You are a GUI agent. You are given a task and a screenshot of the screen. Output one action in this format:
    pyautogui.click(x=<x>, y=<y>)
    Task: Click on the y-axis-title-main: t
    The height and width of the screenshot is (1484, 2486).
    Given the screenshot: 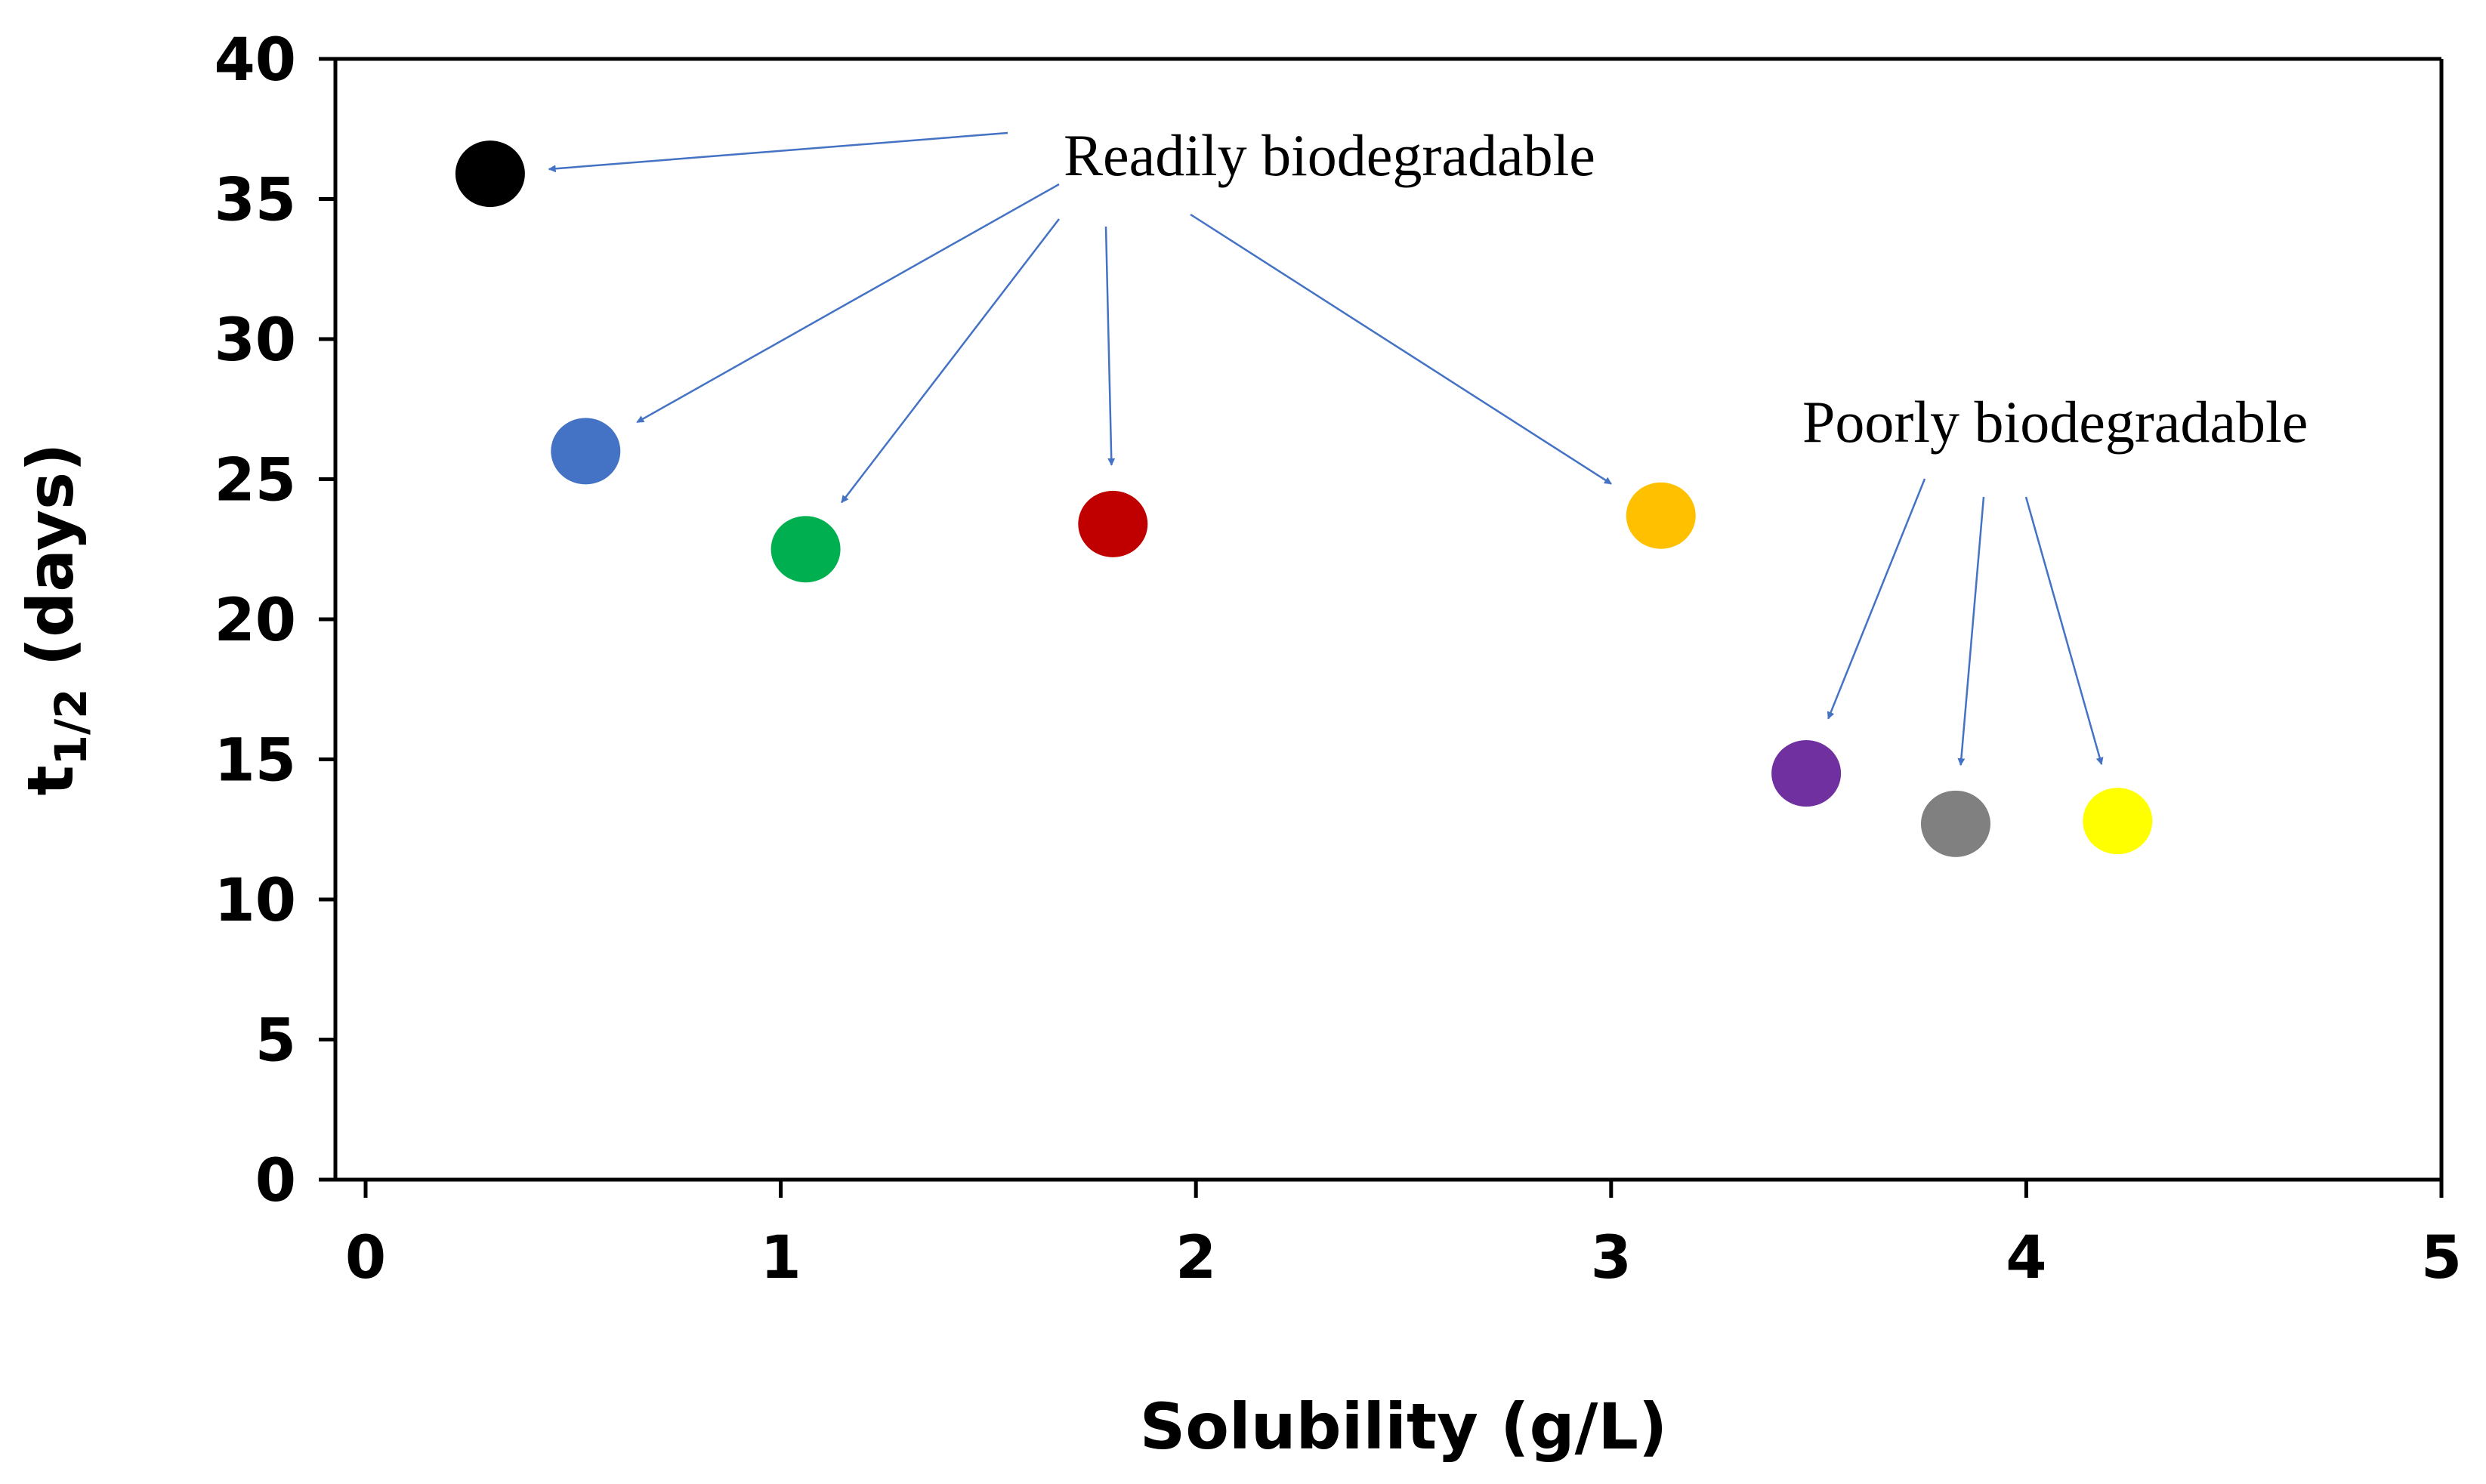 What is the action you would take?
    pyautogui.click(x=51, y=780)
    